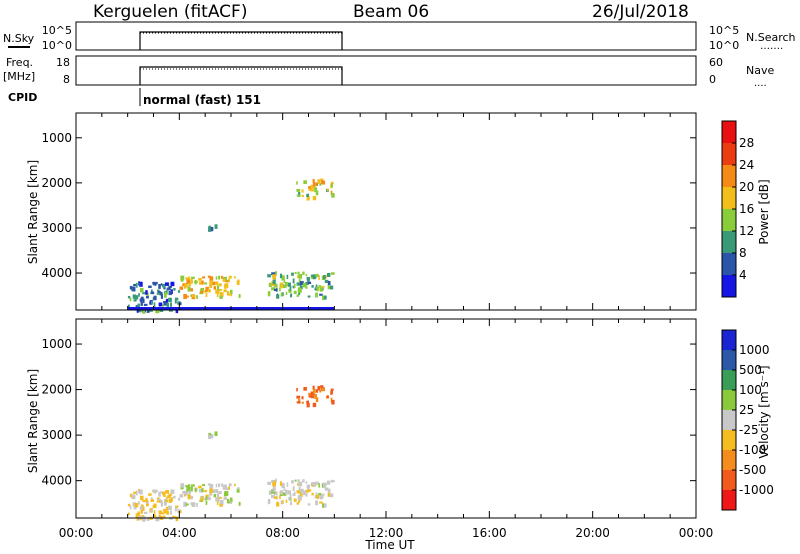 The width and height of the screenshot is (800, 554). What do you see at coordinates (56, 344) in the screenshot?
I see `velocity-y-tick-label: 1000` at bounding box center [56, 344].